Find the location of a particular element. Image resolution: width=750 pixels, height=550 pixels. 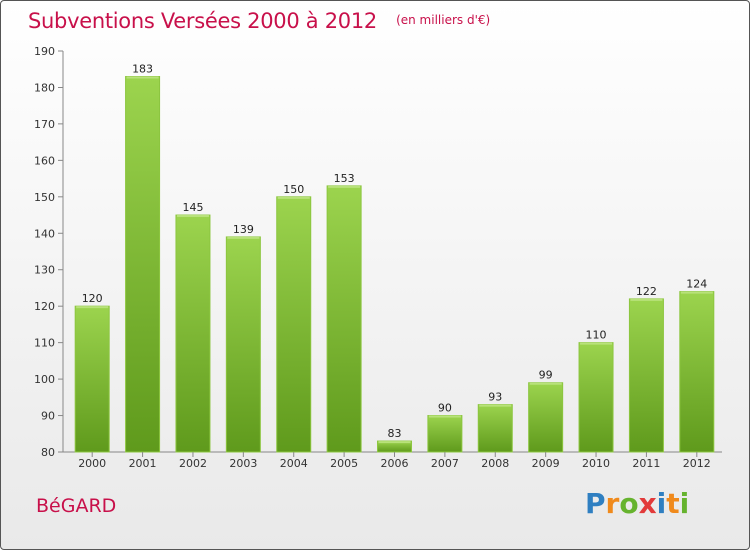

value-label-2010: 110 is located at coordinates (596, 335).